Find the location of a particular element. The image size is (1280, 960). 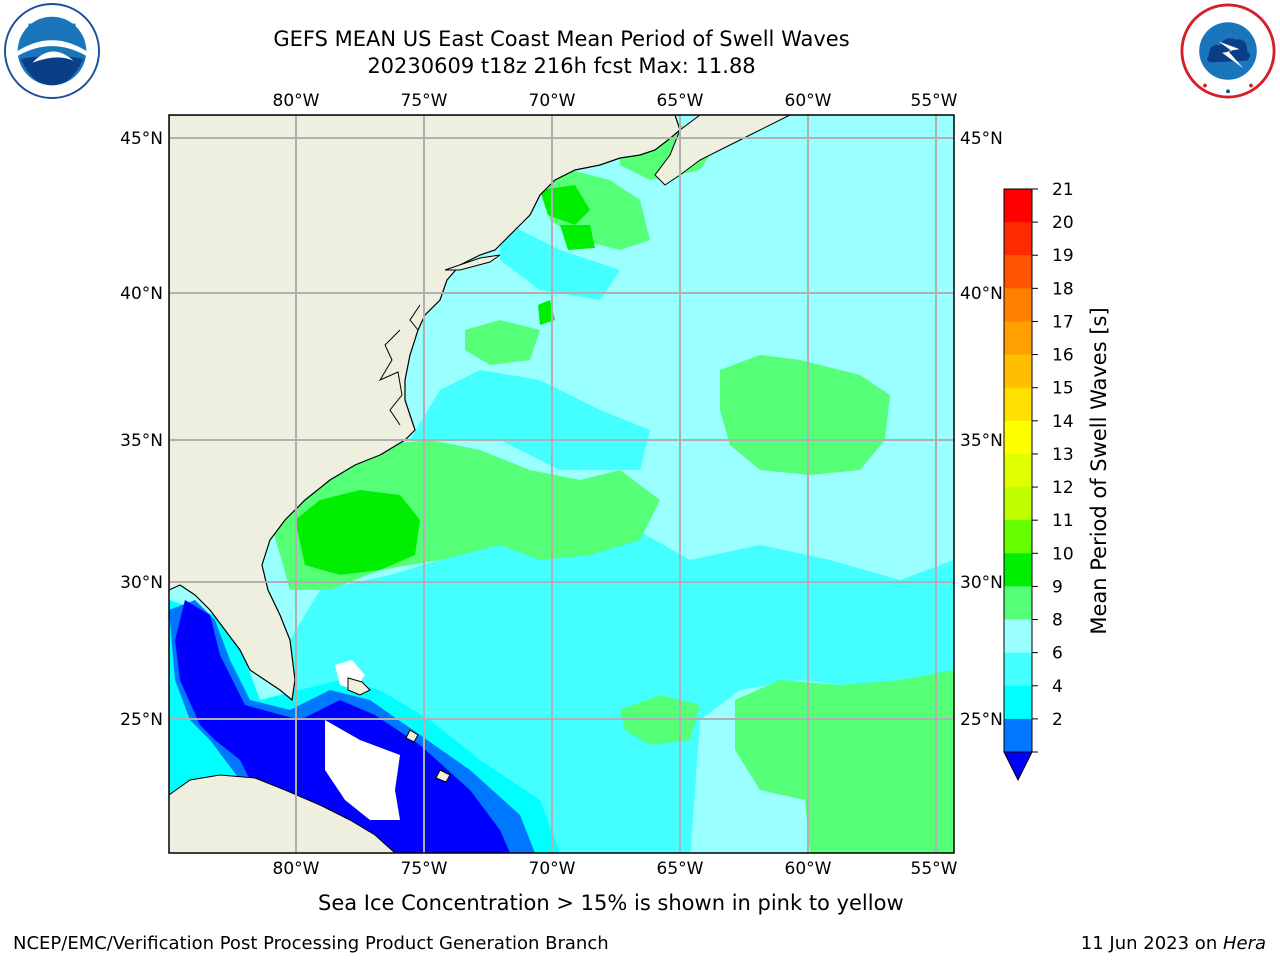

swell-band-9-10-d is located at coordinates (844, 761).